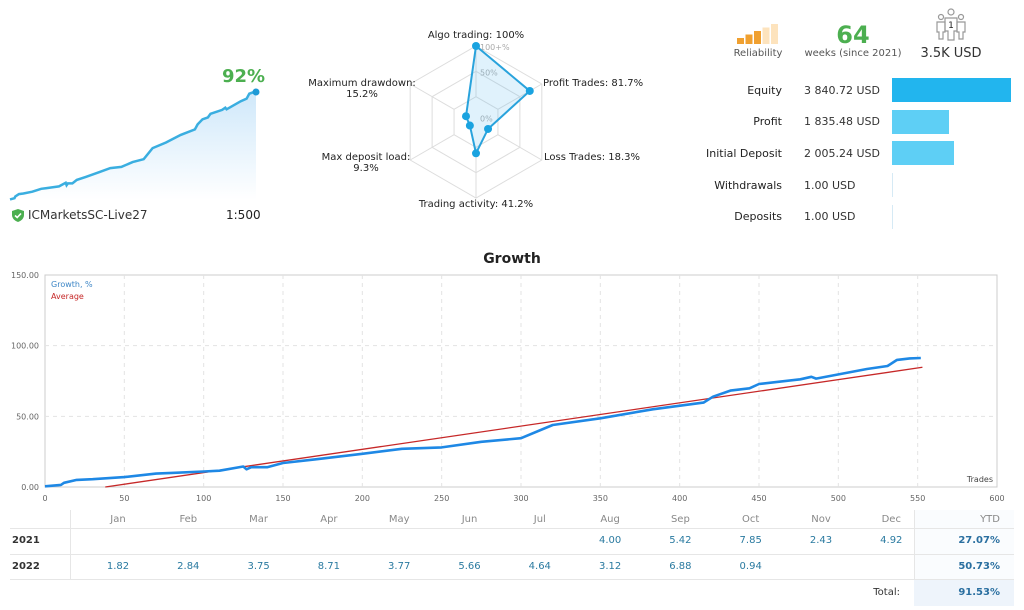 The image size is (1024, 610). What do you see at coordinates (891, 540) in the screenshot?
I see `month-return: 4.92` at bounding box center [891, 540].